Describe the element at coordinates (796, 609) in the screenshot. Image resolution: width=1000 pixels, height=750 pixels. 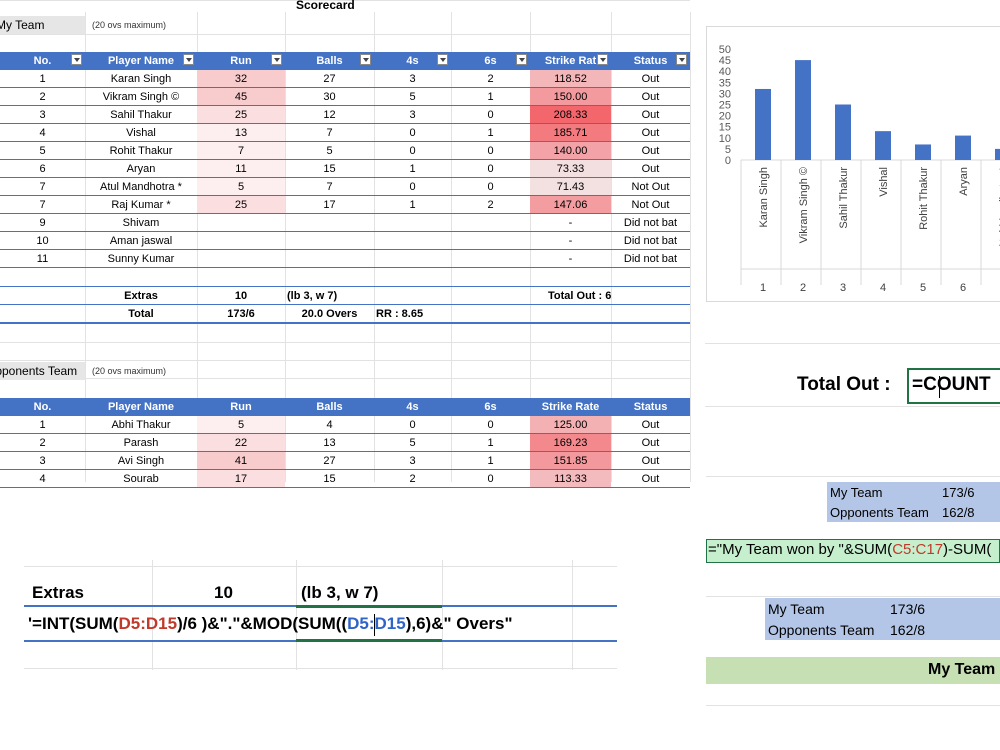
I see `summary2-row1-label: My Team` at that location.